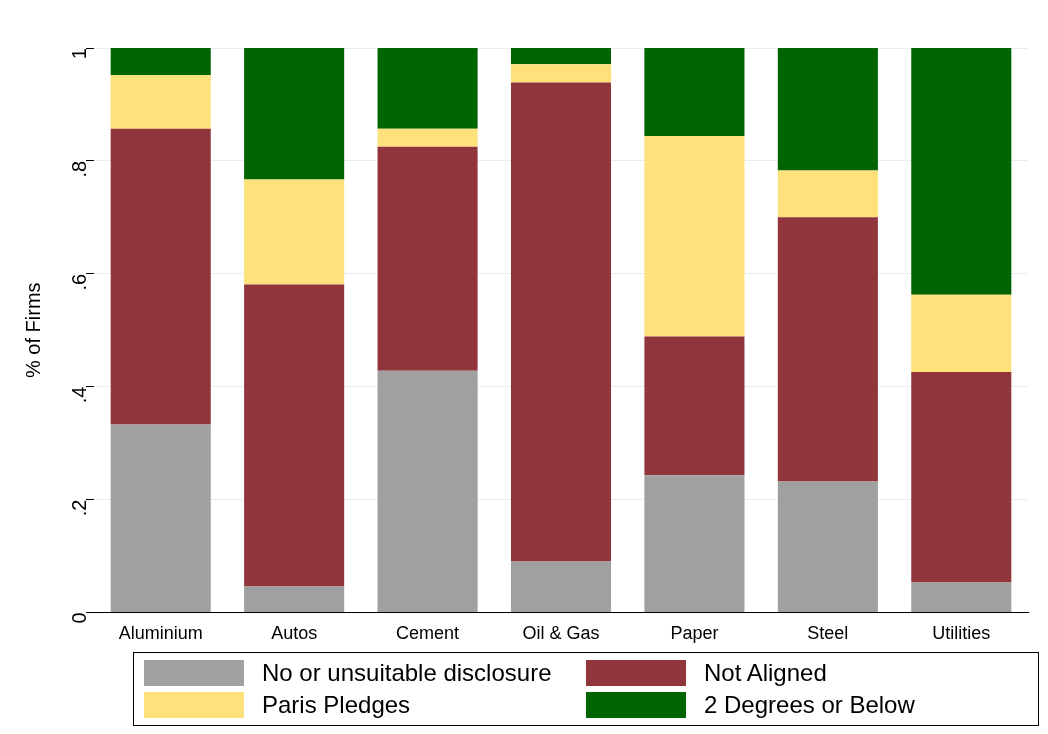 The width and height of the screenshot is (1048, 734). I want to click on x-tick-label: Utilities, so click(961, 633).